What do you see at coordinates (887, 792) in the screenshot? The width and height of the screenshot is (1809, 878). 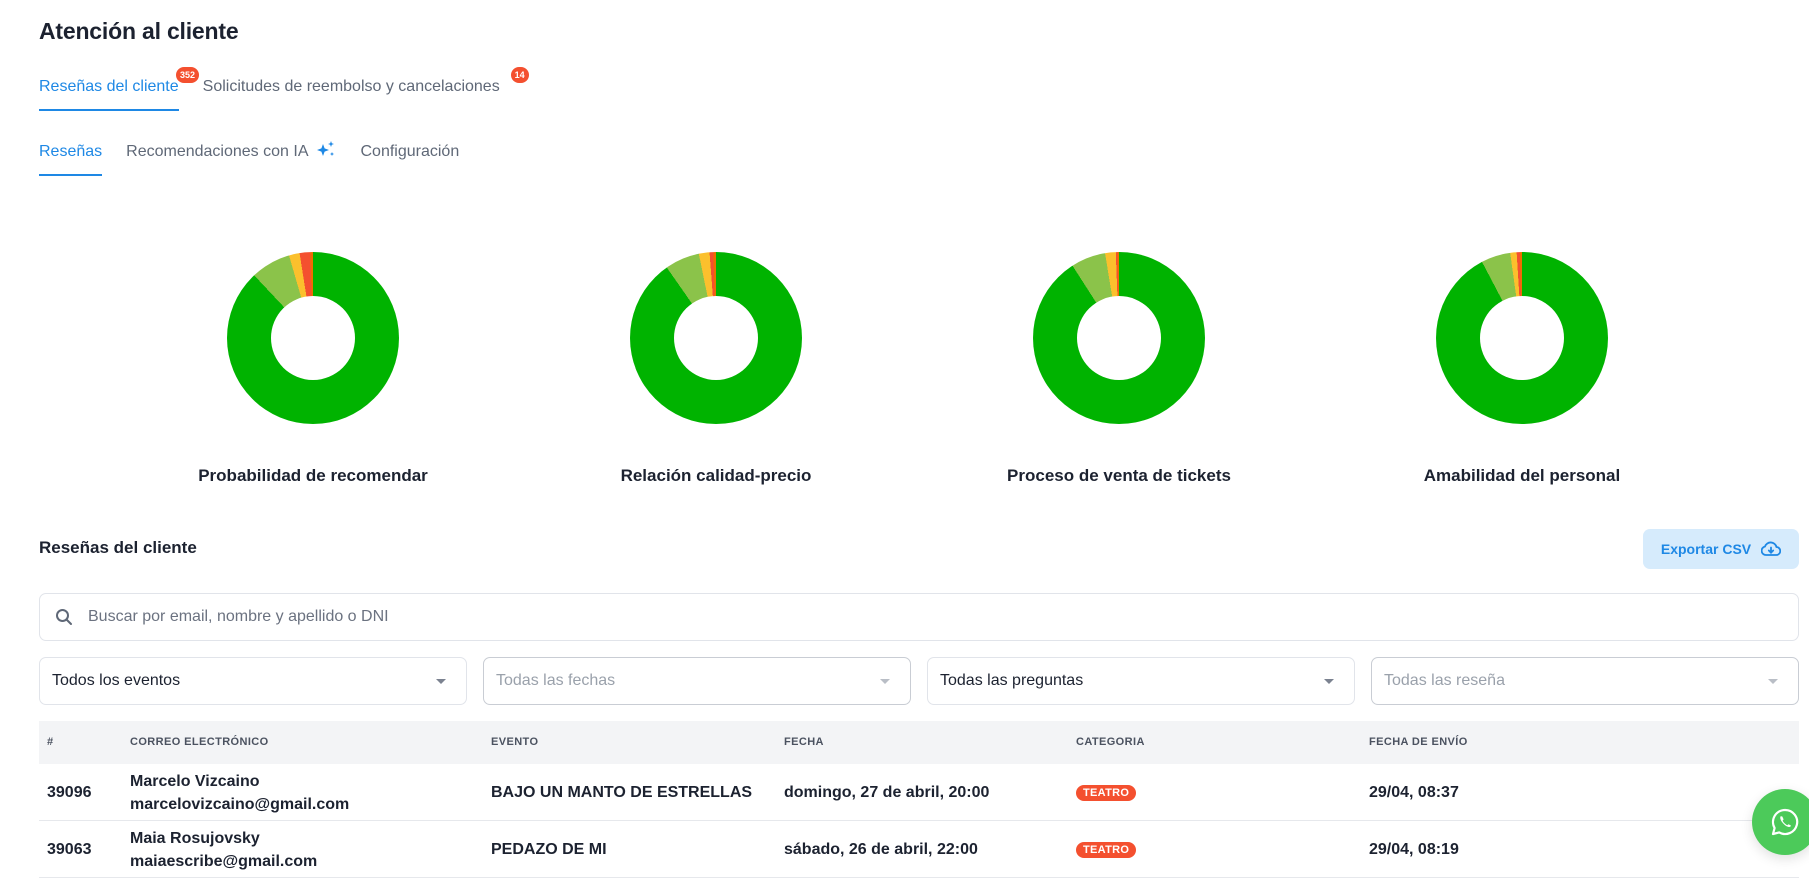 I see `cell-date: domingo, 27 de abril, 20:00` at bounding box center [887, 792].